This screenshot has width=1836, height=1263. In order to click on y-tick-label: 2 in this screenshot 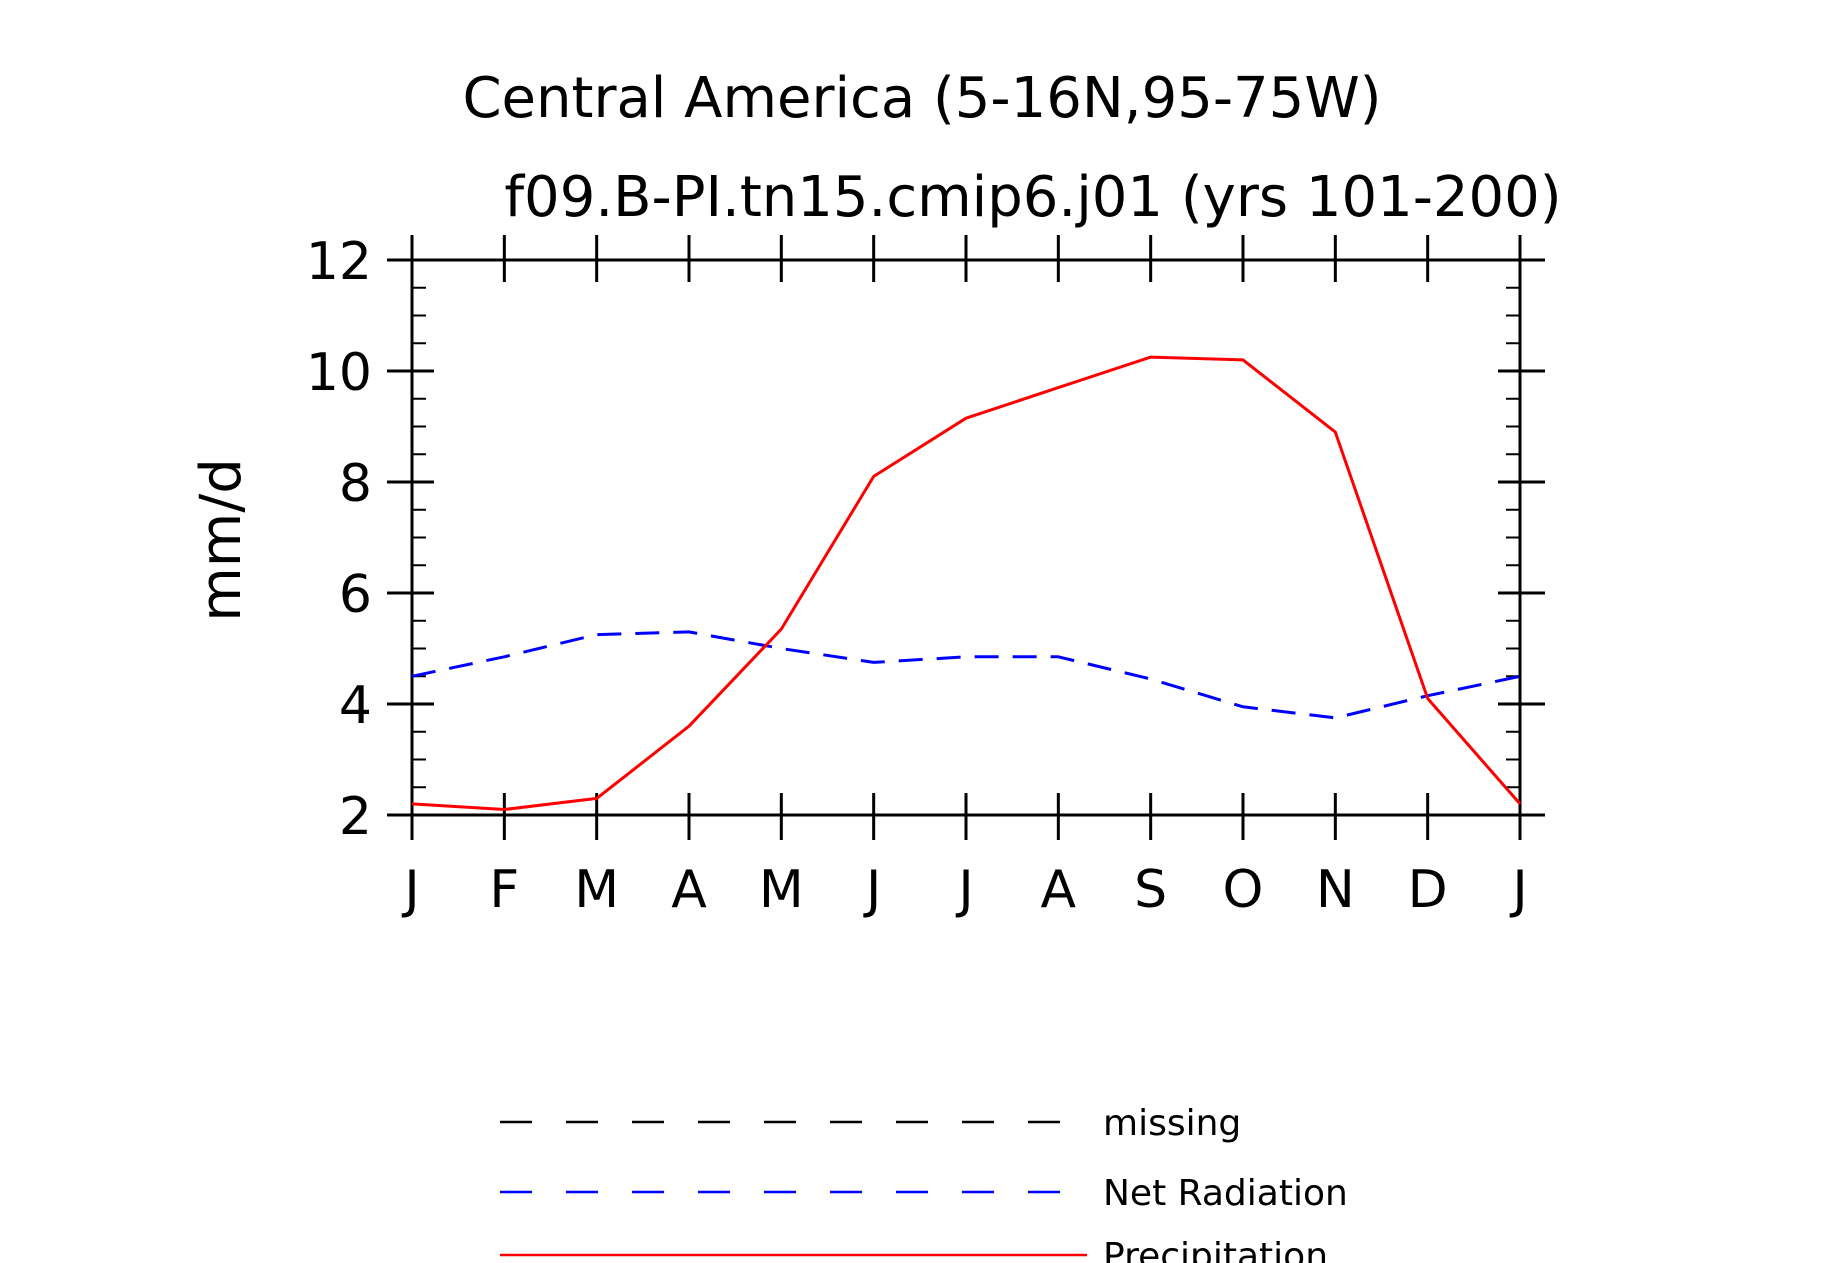, I will do `click(355, 817)`.